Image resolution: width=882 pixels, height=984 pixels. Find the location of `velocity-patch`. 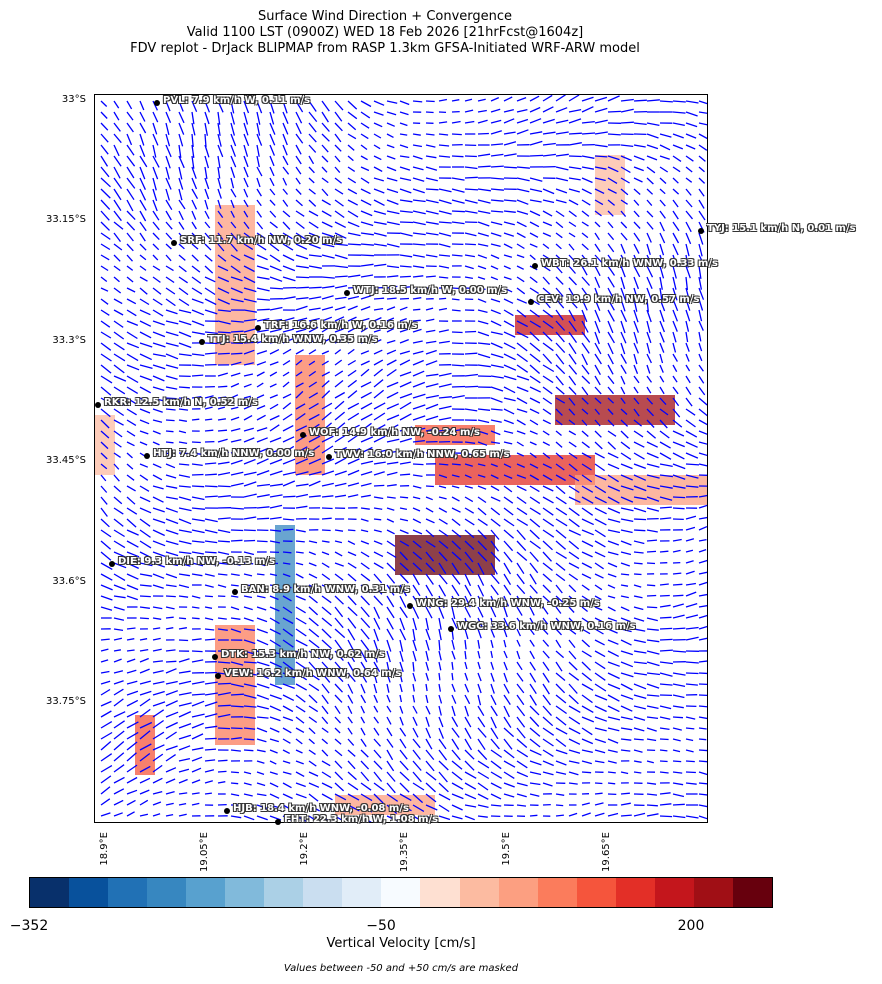

velocity-patch is located at coordinates (615, 410).